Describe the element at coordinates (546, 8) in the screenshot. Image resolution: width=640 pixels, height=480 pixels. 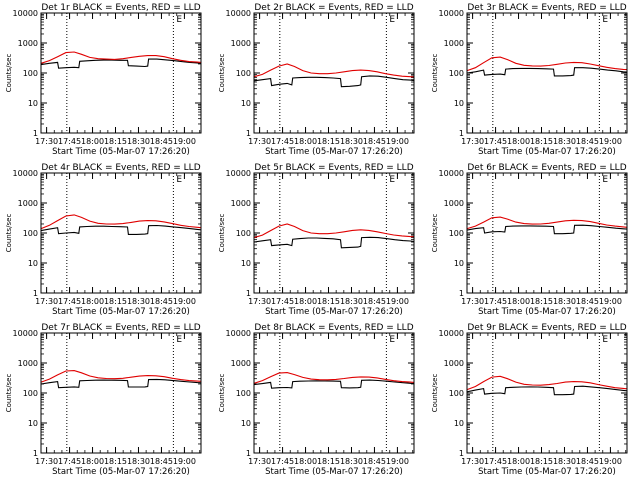
I see `panel-title: Det 3r BLACK = Events, RED = LLD` at that location.